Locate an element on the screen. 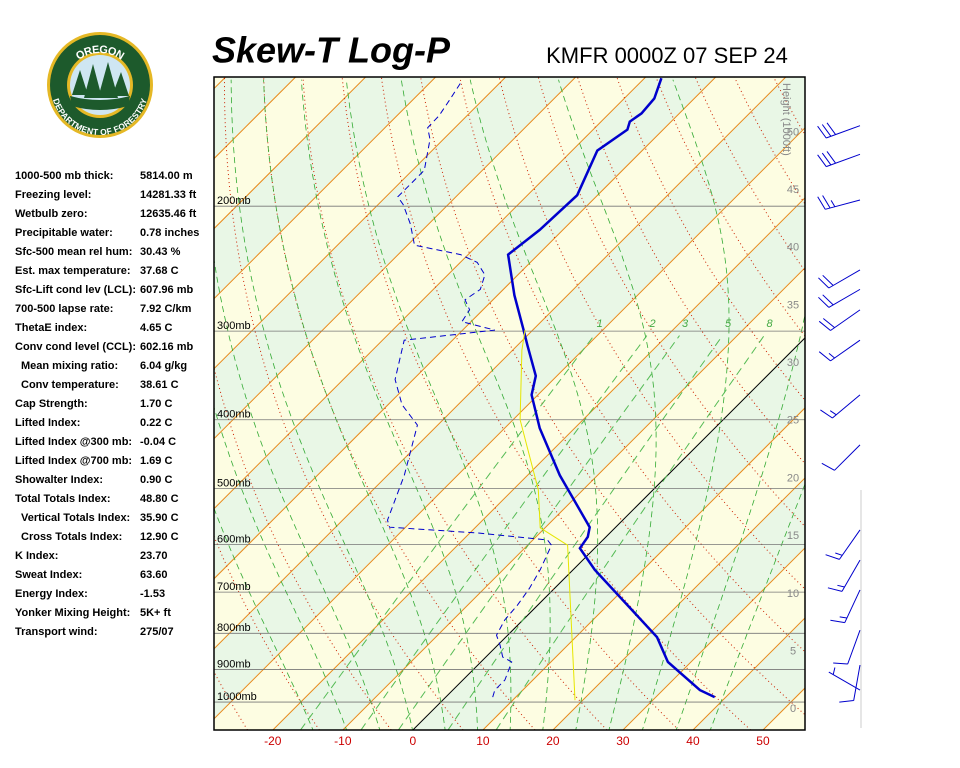  index-value: 48.80 C is located at coordinates (159, 499).